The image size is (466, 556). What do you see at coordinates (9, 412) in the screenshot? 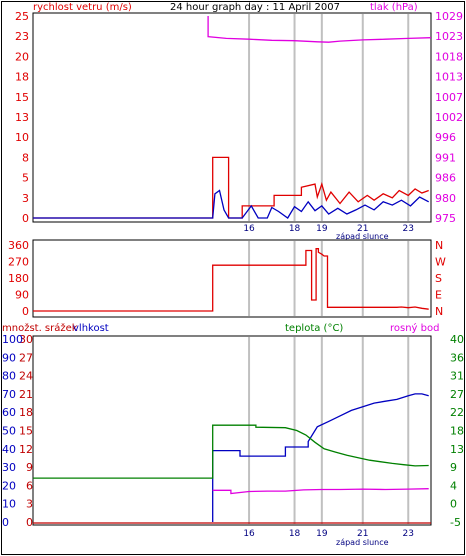
I see `humidity-tick-label: 60` at bounding box center [9, 412].